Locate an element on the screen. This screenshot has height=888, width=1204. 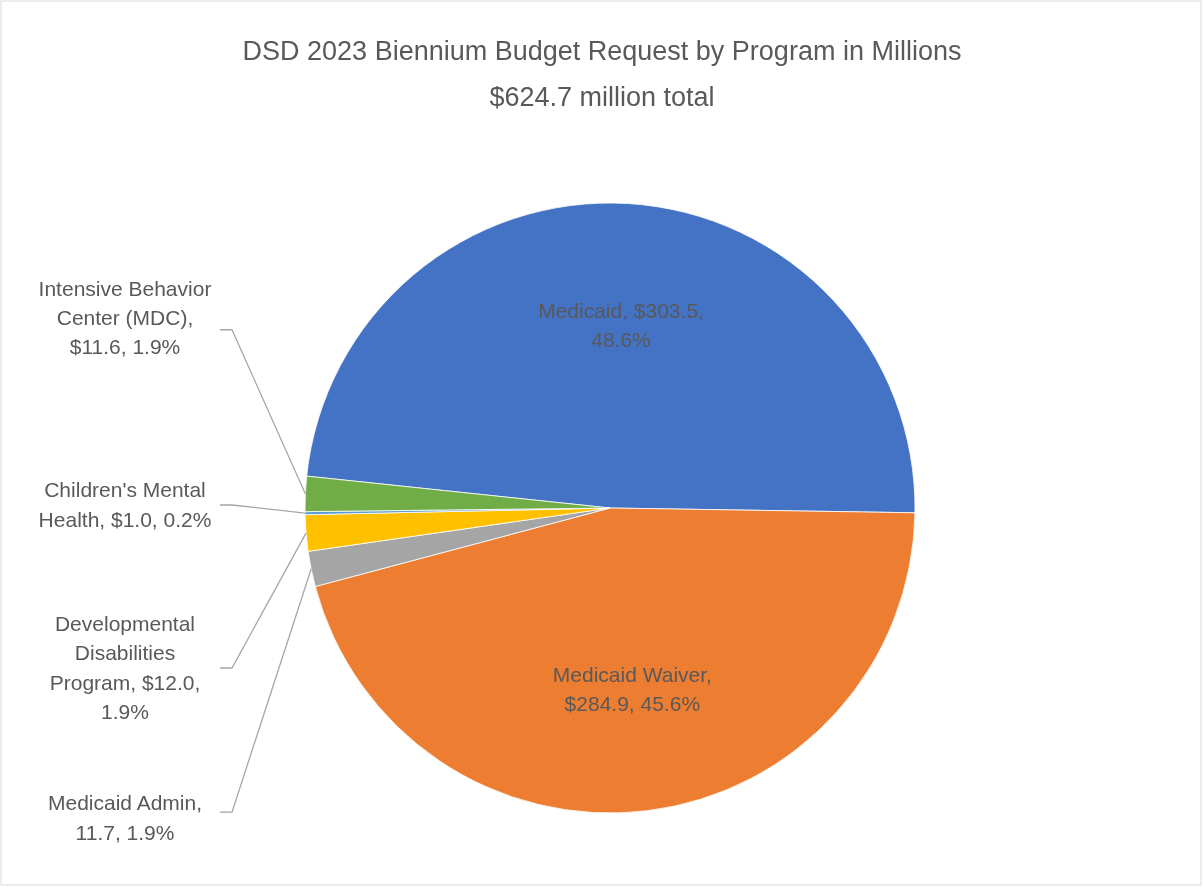
chart-title: DSD 2023 Biennium Budget Request by Program in Millions is located at coordinates (602, 51).